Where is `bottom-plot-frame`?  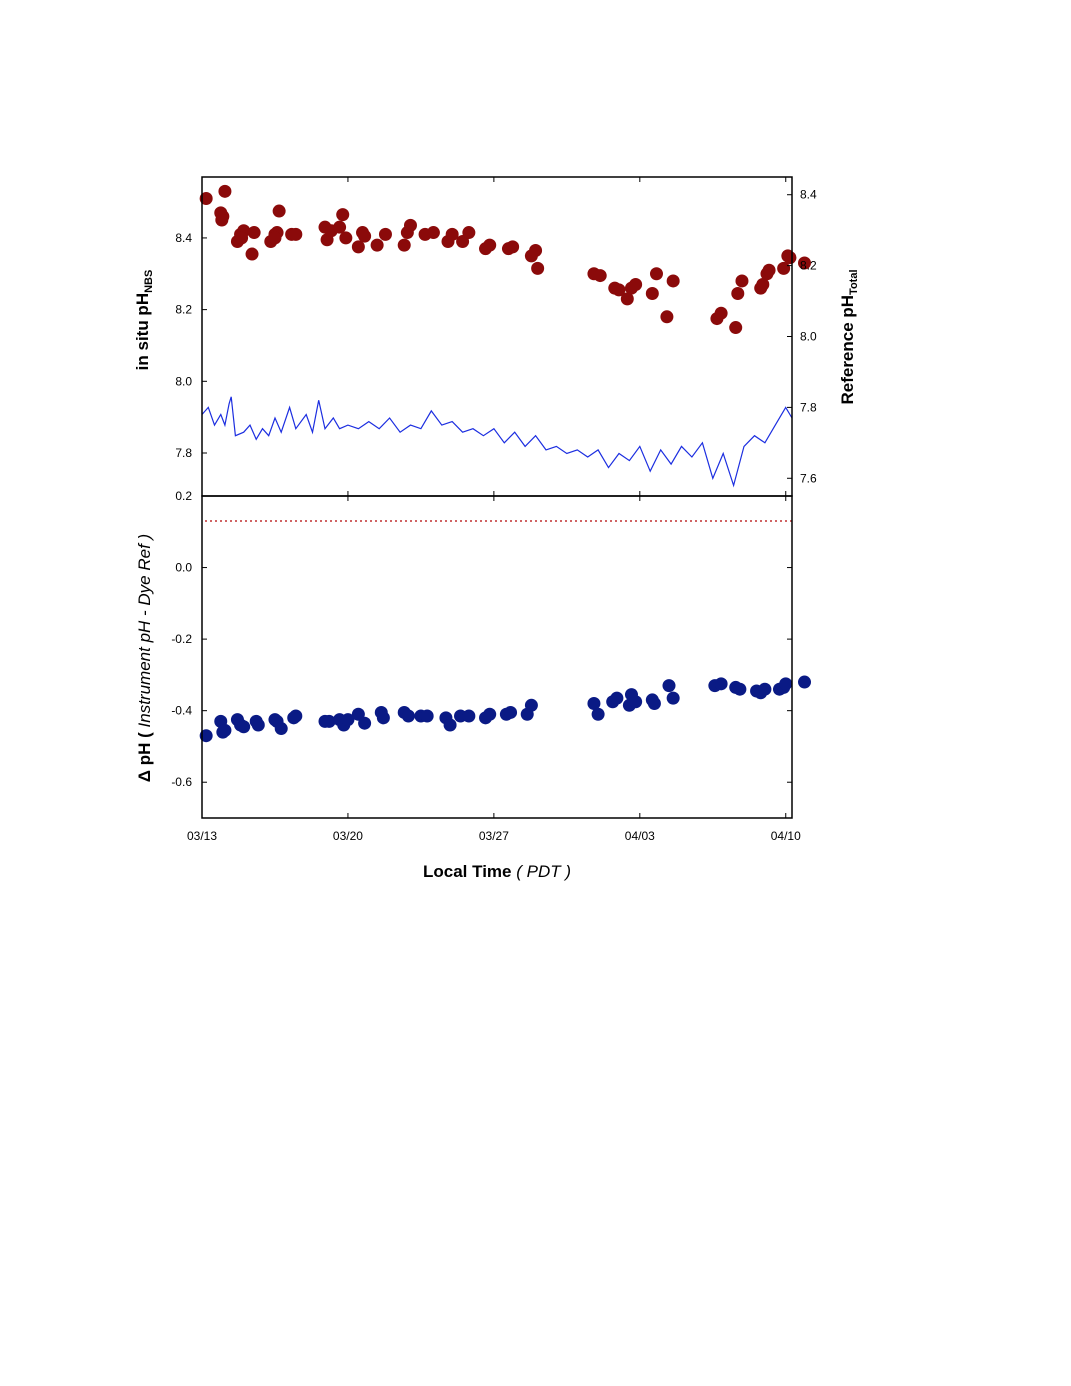
bottom-plot-frame is located at coordinates (497, 657).